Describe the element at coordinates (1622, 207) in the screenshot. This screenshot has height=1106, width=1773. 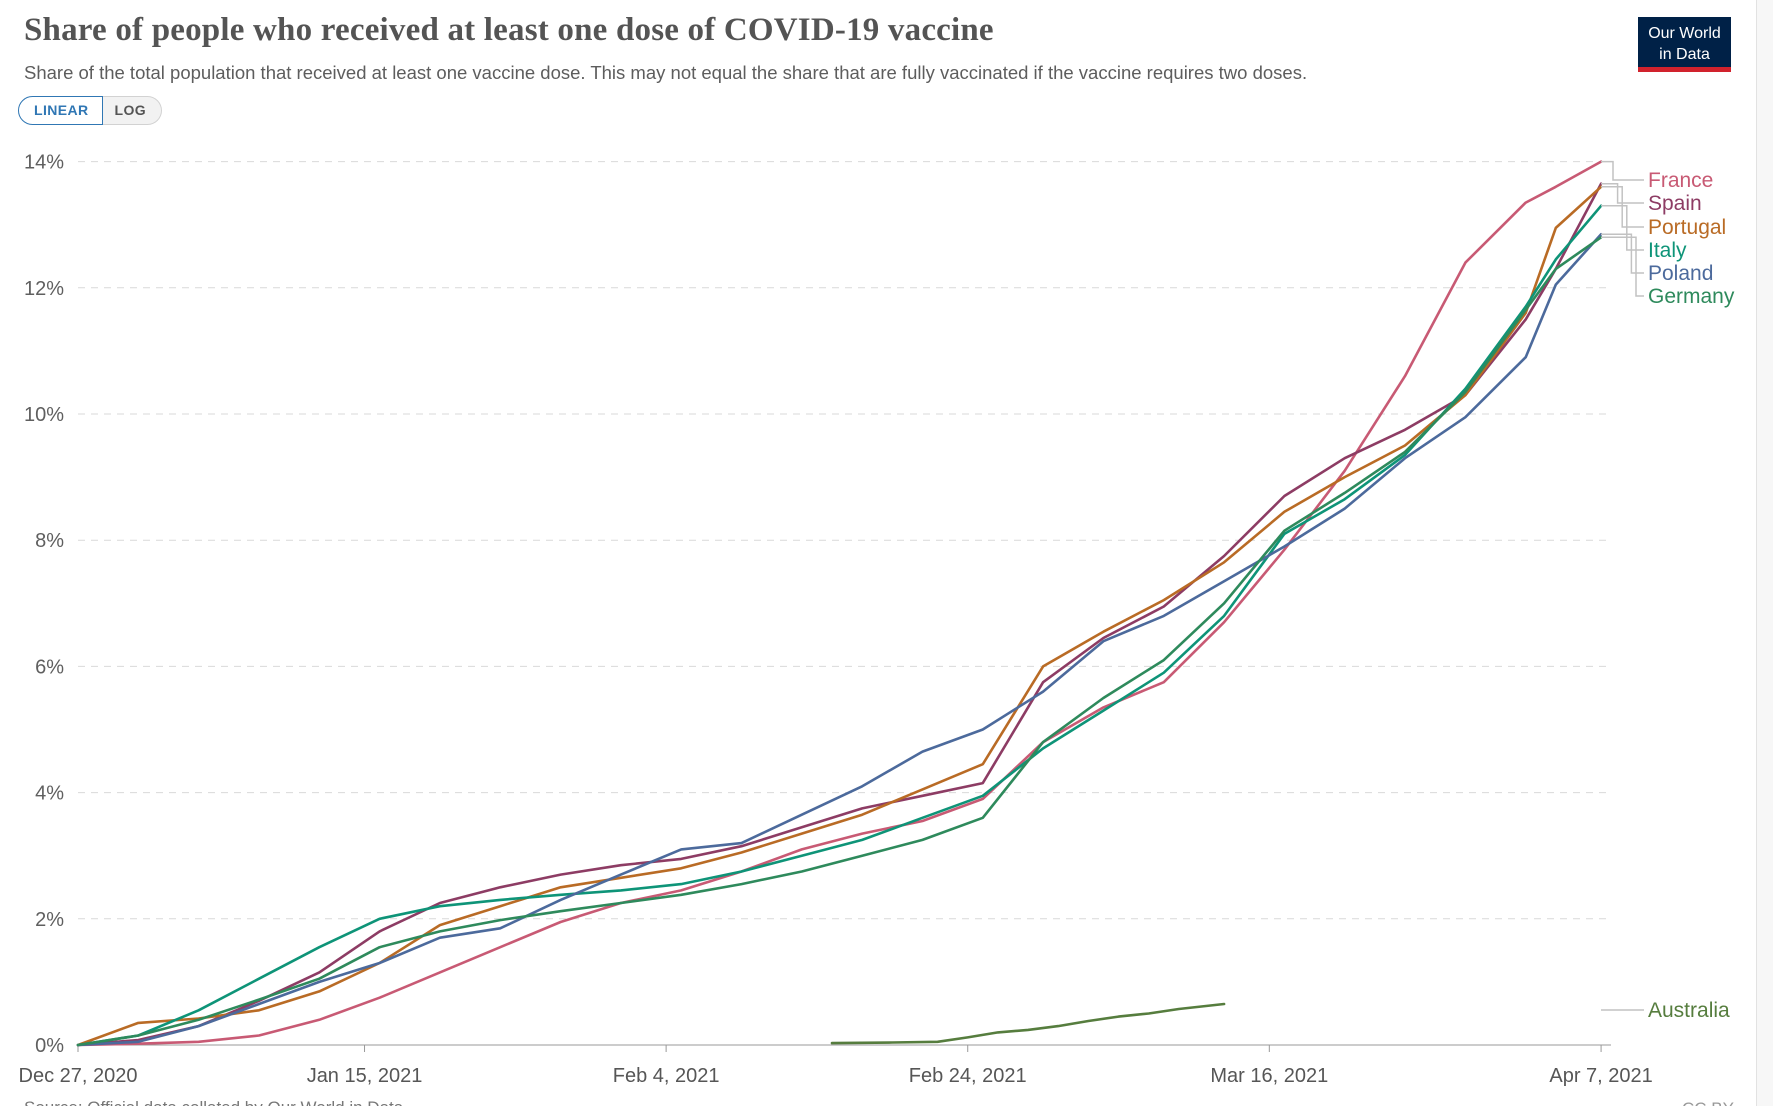
I see `legend-connector-portugal` at that location.